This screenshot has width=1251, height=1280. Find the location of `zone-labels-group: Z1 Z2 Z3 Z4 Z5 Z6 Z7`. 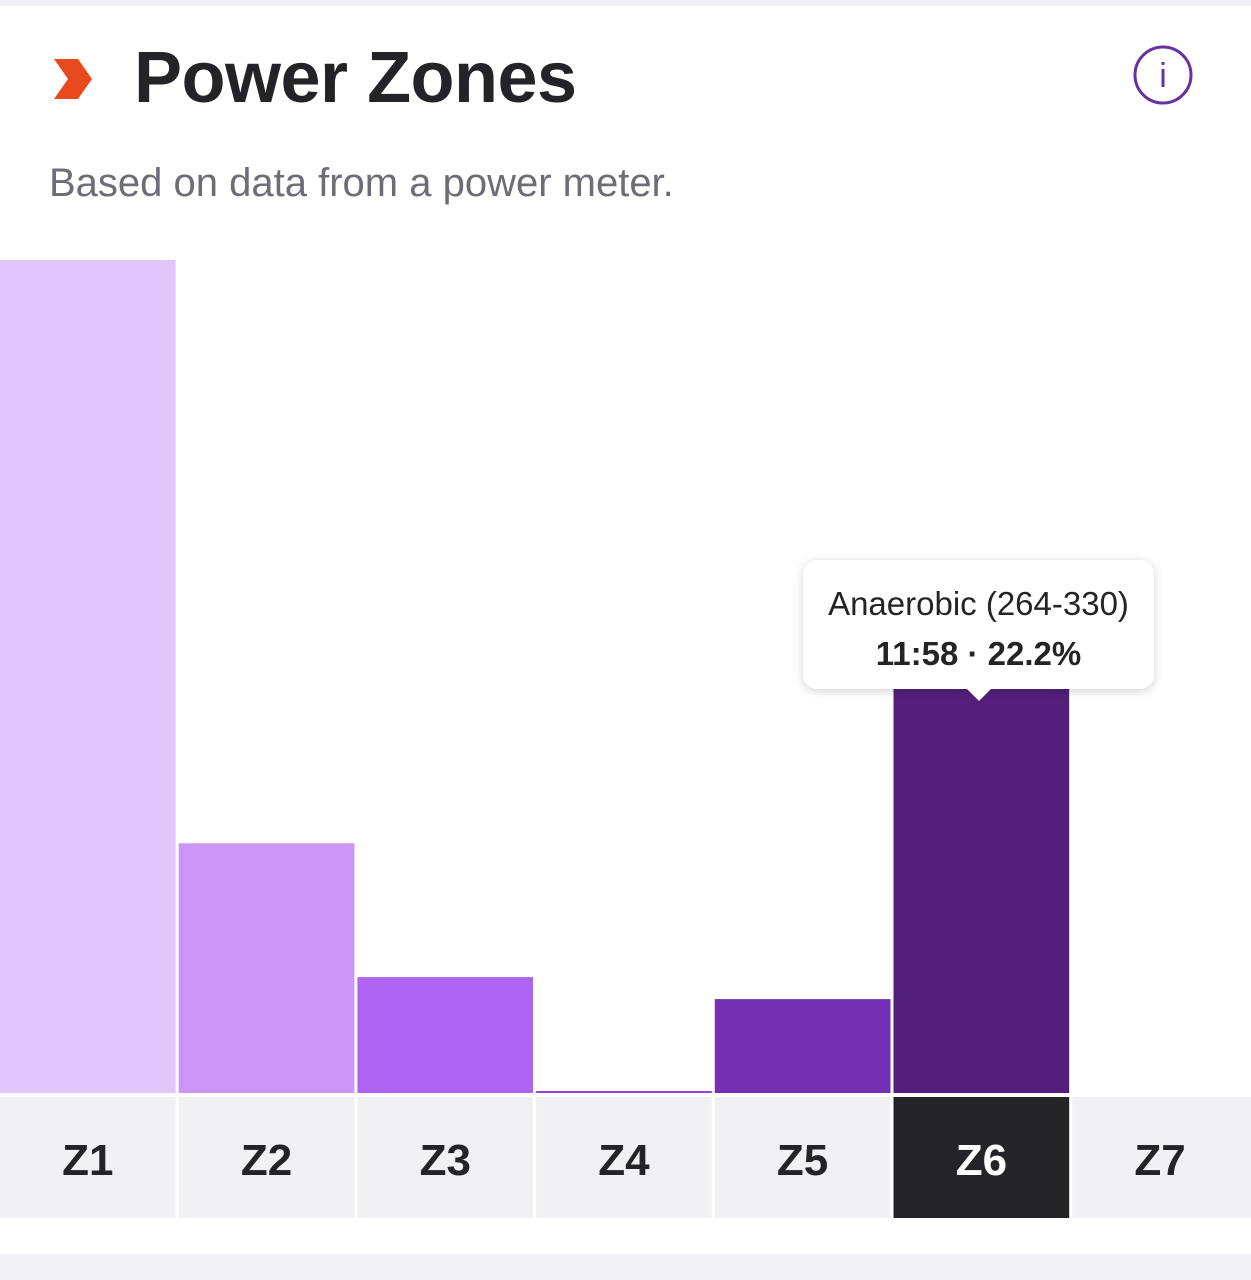

zone-labels-group: Z1 Z2 Z3 Z4 Z5 Z6 Z7 is located at coordinates (625, 1157).